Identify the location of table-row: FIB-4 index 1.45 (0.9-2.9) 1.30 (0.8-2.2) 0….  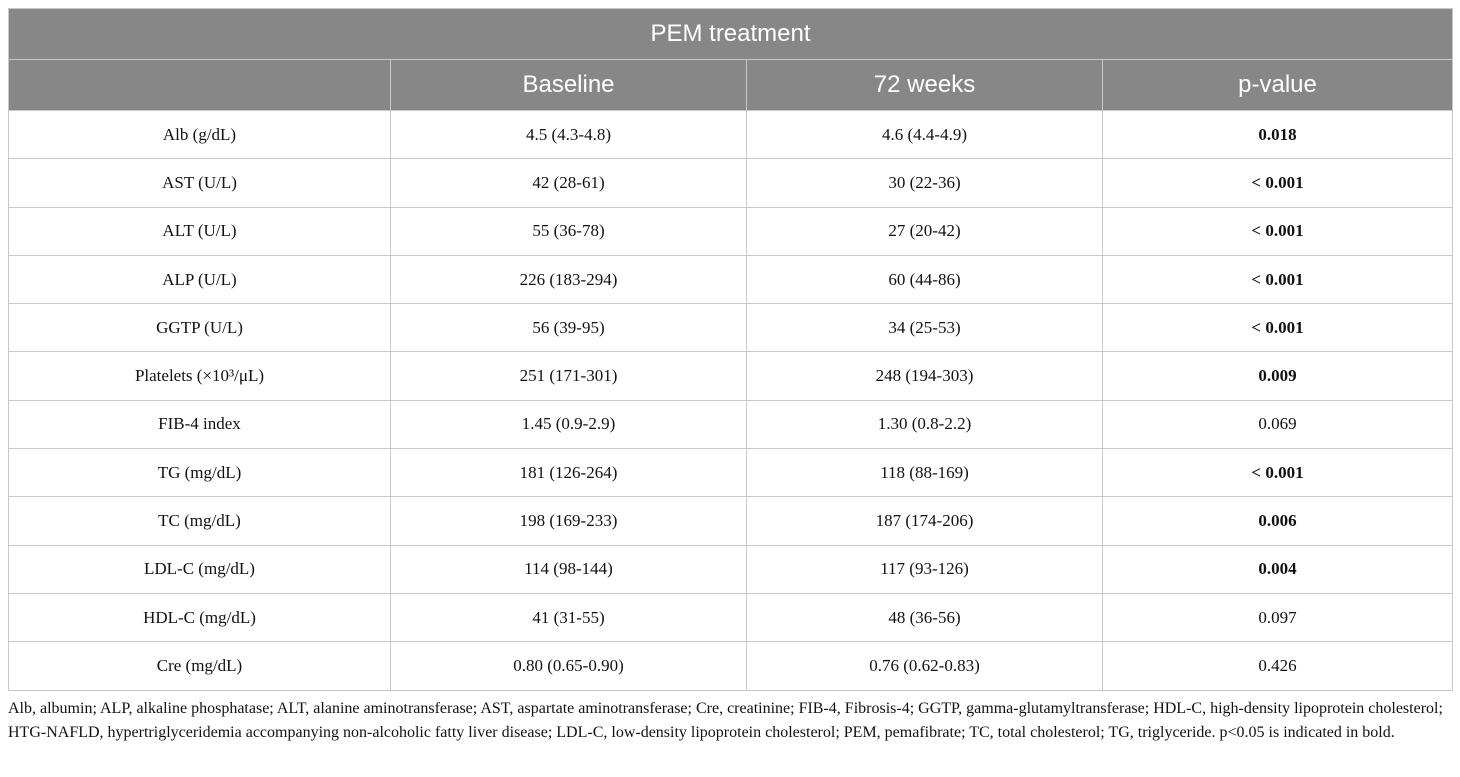
(730, 424).